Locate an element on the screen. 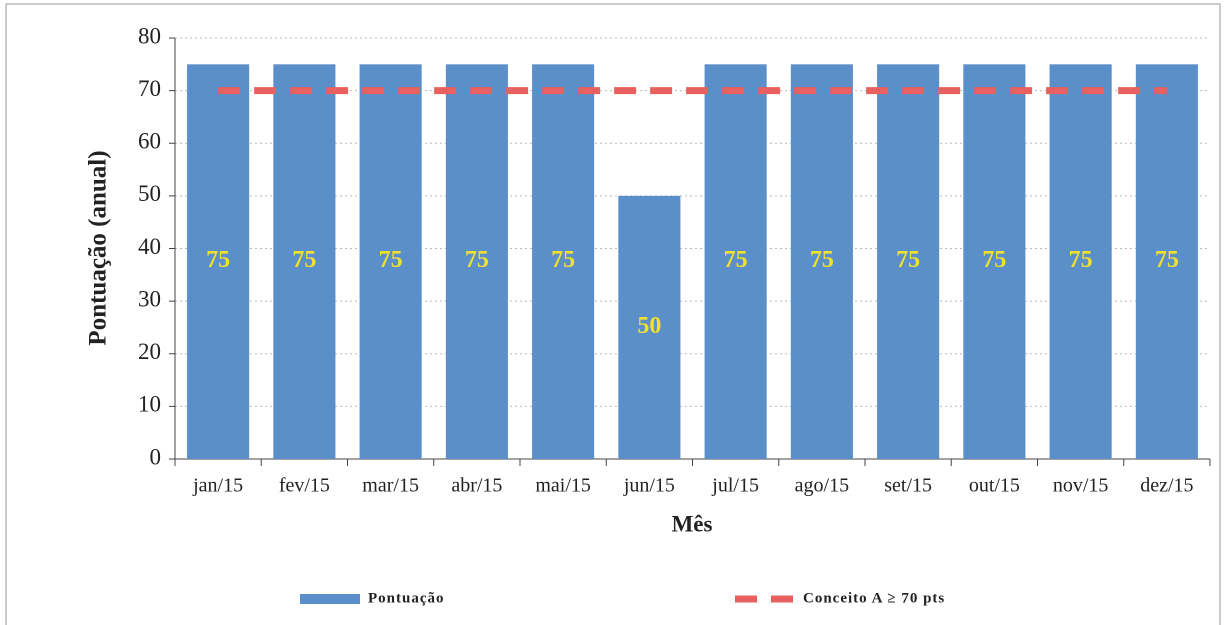 The image size is (1225, 625). x-tick-label: jul/15 is located at coordinates (735, 486).